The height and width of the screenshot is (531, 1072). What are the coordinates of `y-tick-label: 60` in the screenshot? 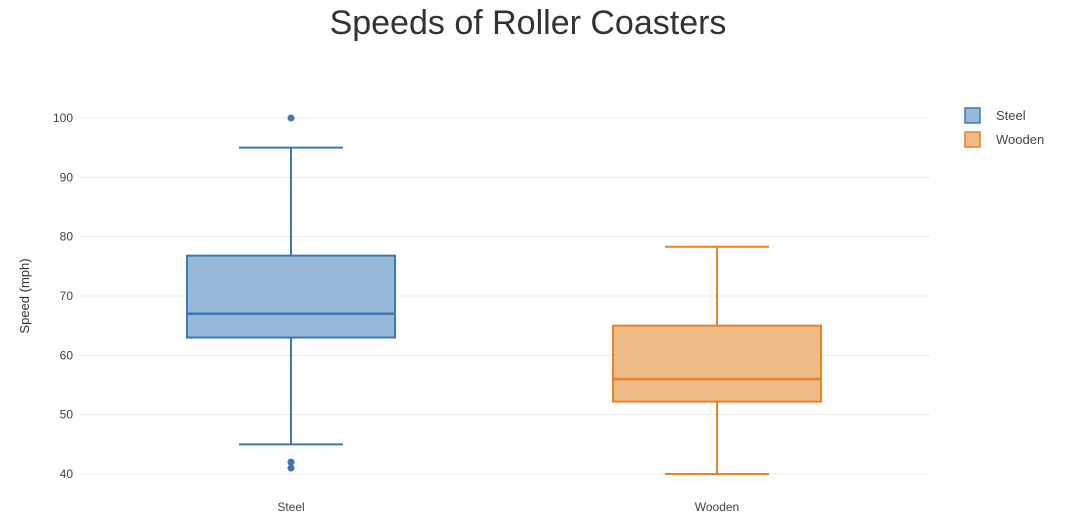 It's located at (67, 355).